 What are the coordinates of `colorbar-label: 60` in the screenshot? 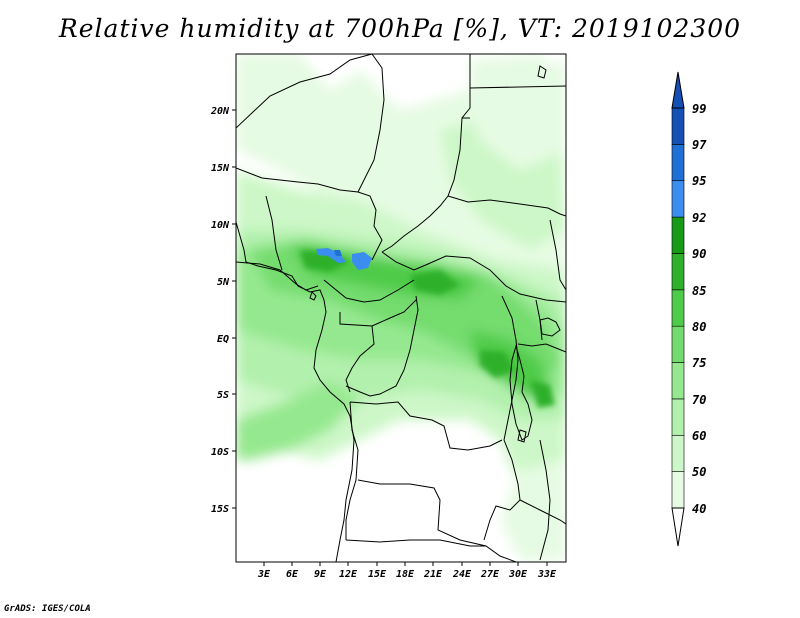 It's located at (699, 436).